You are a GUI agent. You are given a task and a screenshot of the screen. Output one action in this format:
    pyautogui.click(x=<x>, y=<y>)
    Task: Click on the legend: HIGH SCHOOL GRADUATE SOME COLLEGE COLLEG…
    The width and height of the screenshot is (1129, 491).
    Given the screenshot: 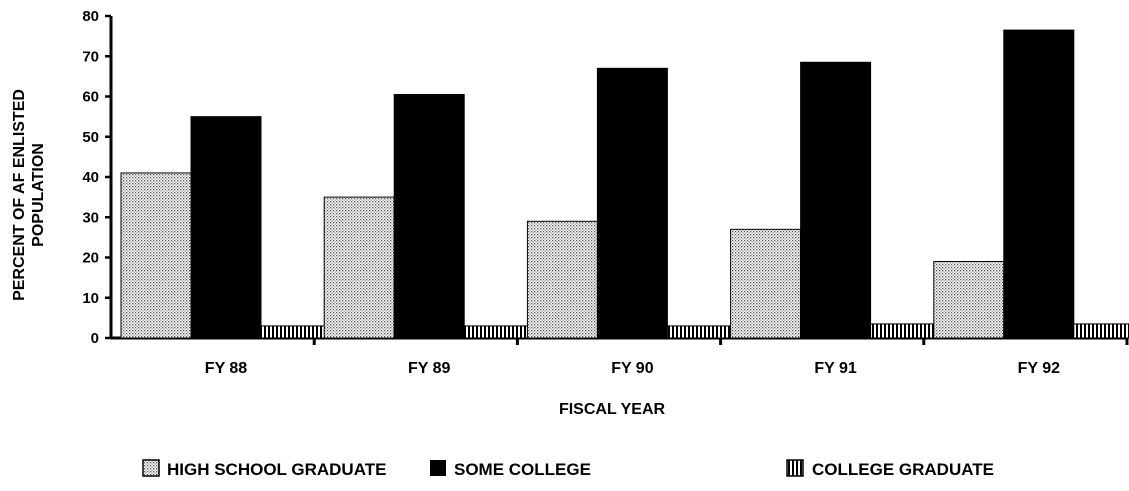 What is the action you would take?
    pyautogui.click(x=568, y=469)
    